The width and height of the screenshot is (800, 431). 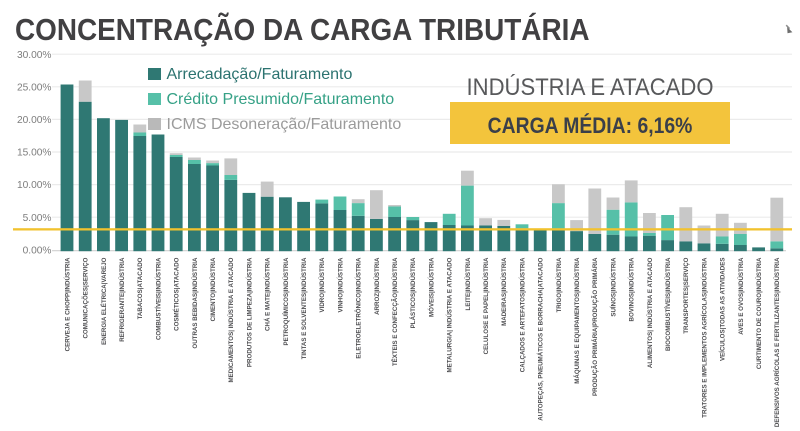 I want to click on svg-text: CHÁ E MATE|INDÚSTRIA, so click(x=268, y=294).